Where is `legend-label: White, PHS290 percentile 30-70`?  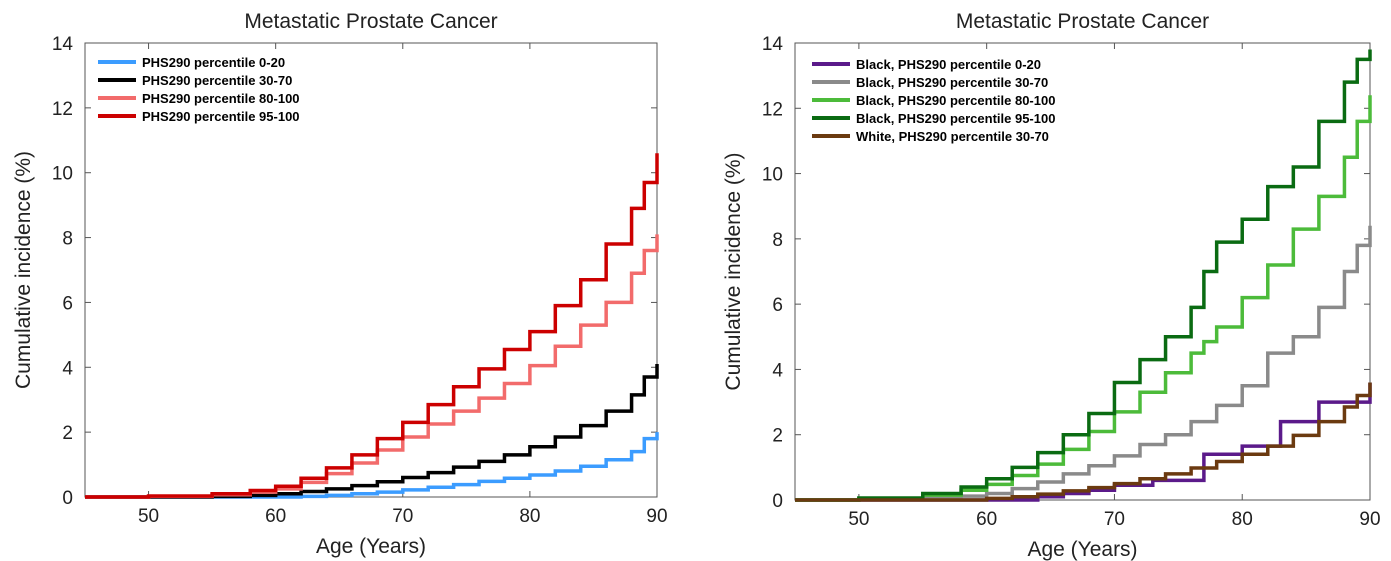 legend-label: White, PHS290 percentile 30-70 is located at coordinates (952, 136).